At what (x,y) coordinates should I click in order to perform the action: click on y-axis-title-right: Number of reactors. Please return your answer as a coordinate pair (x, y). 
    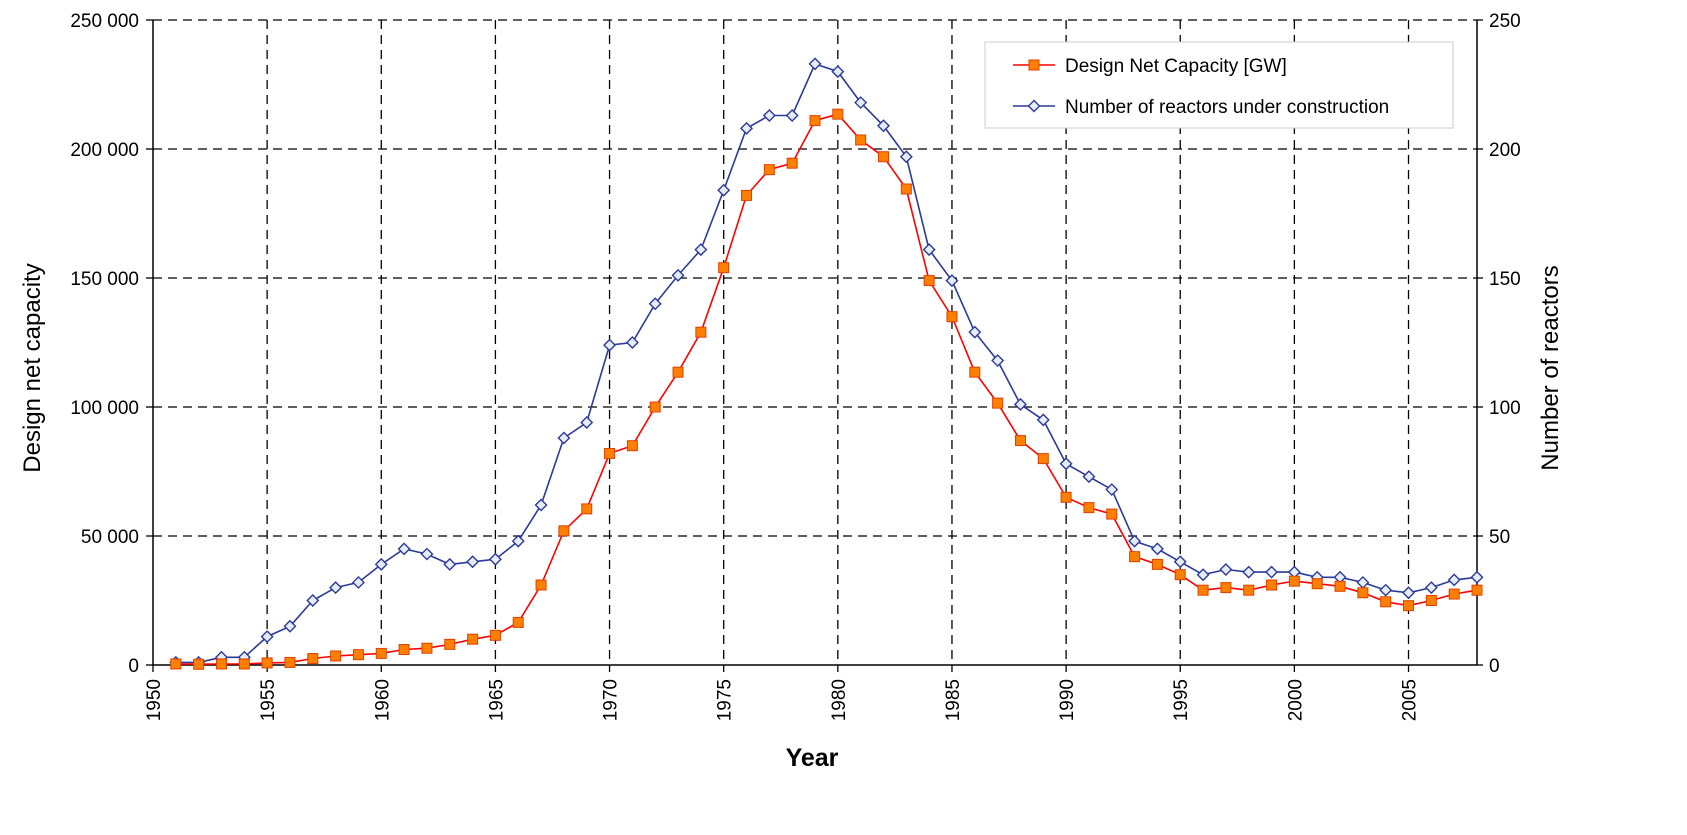
    Looking at the image, I should click on (1550, 367).